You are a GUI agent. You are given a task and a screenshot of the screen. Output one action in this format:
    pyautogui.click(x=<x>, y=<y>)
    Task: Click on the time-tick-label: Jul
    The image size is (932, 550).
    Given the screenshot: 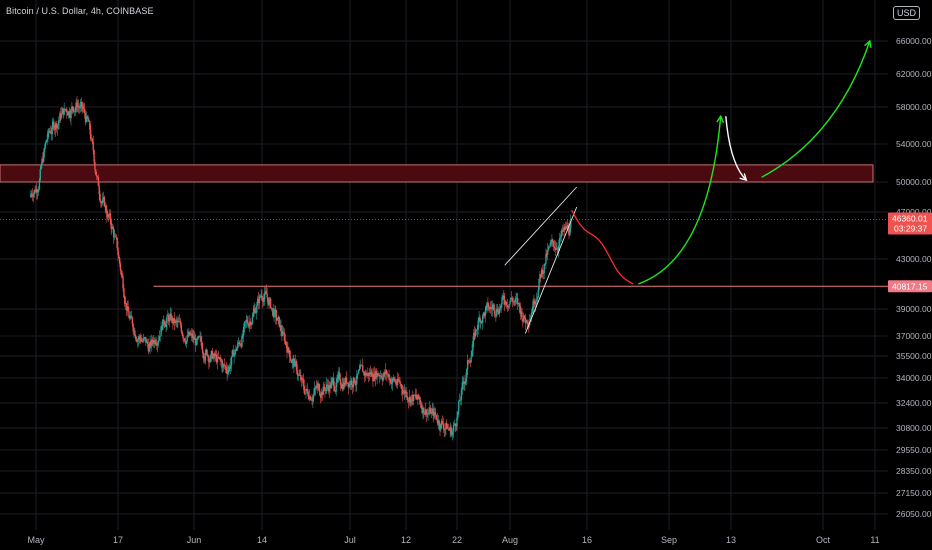 What is the action you would take?
    pyautogui.click(x=350, y=540)
    